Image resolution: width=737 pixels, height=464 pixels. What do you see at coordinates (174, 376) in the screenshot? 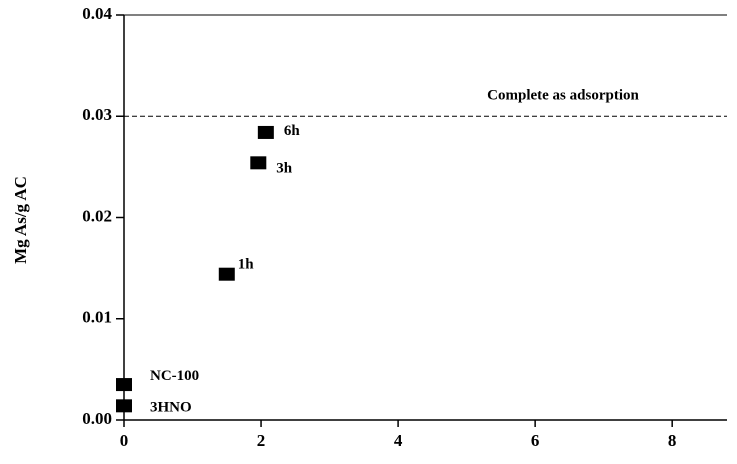
I see `point-label: NC-100` at bounding box center [174, 376].